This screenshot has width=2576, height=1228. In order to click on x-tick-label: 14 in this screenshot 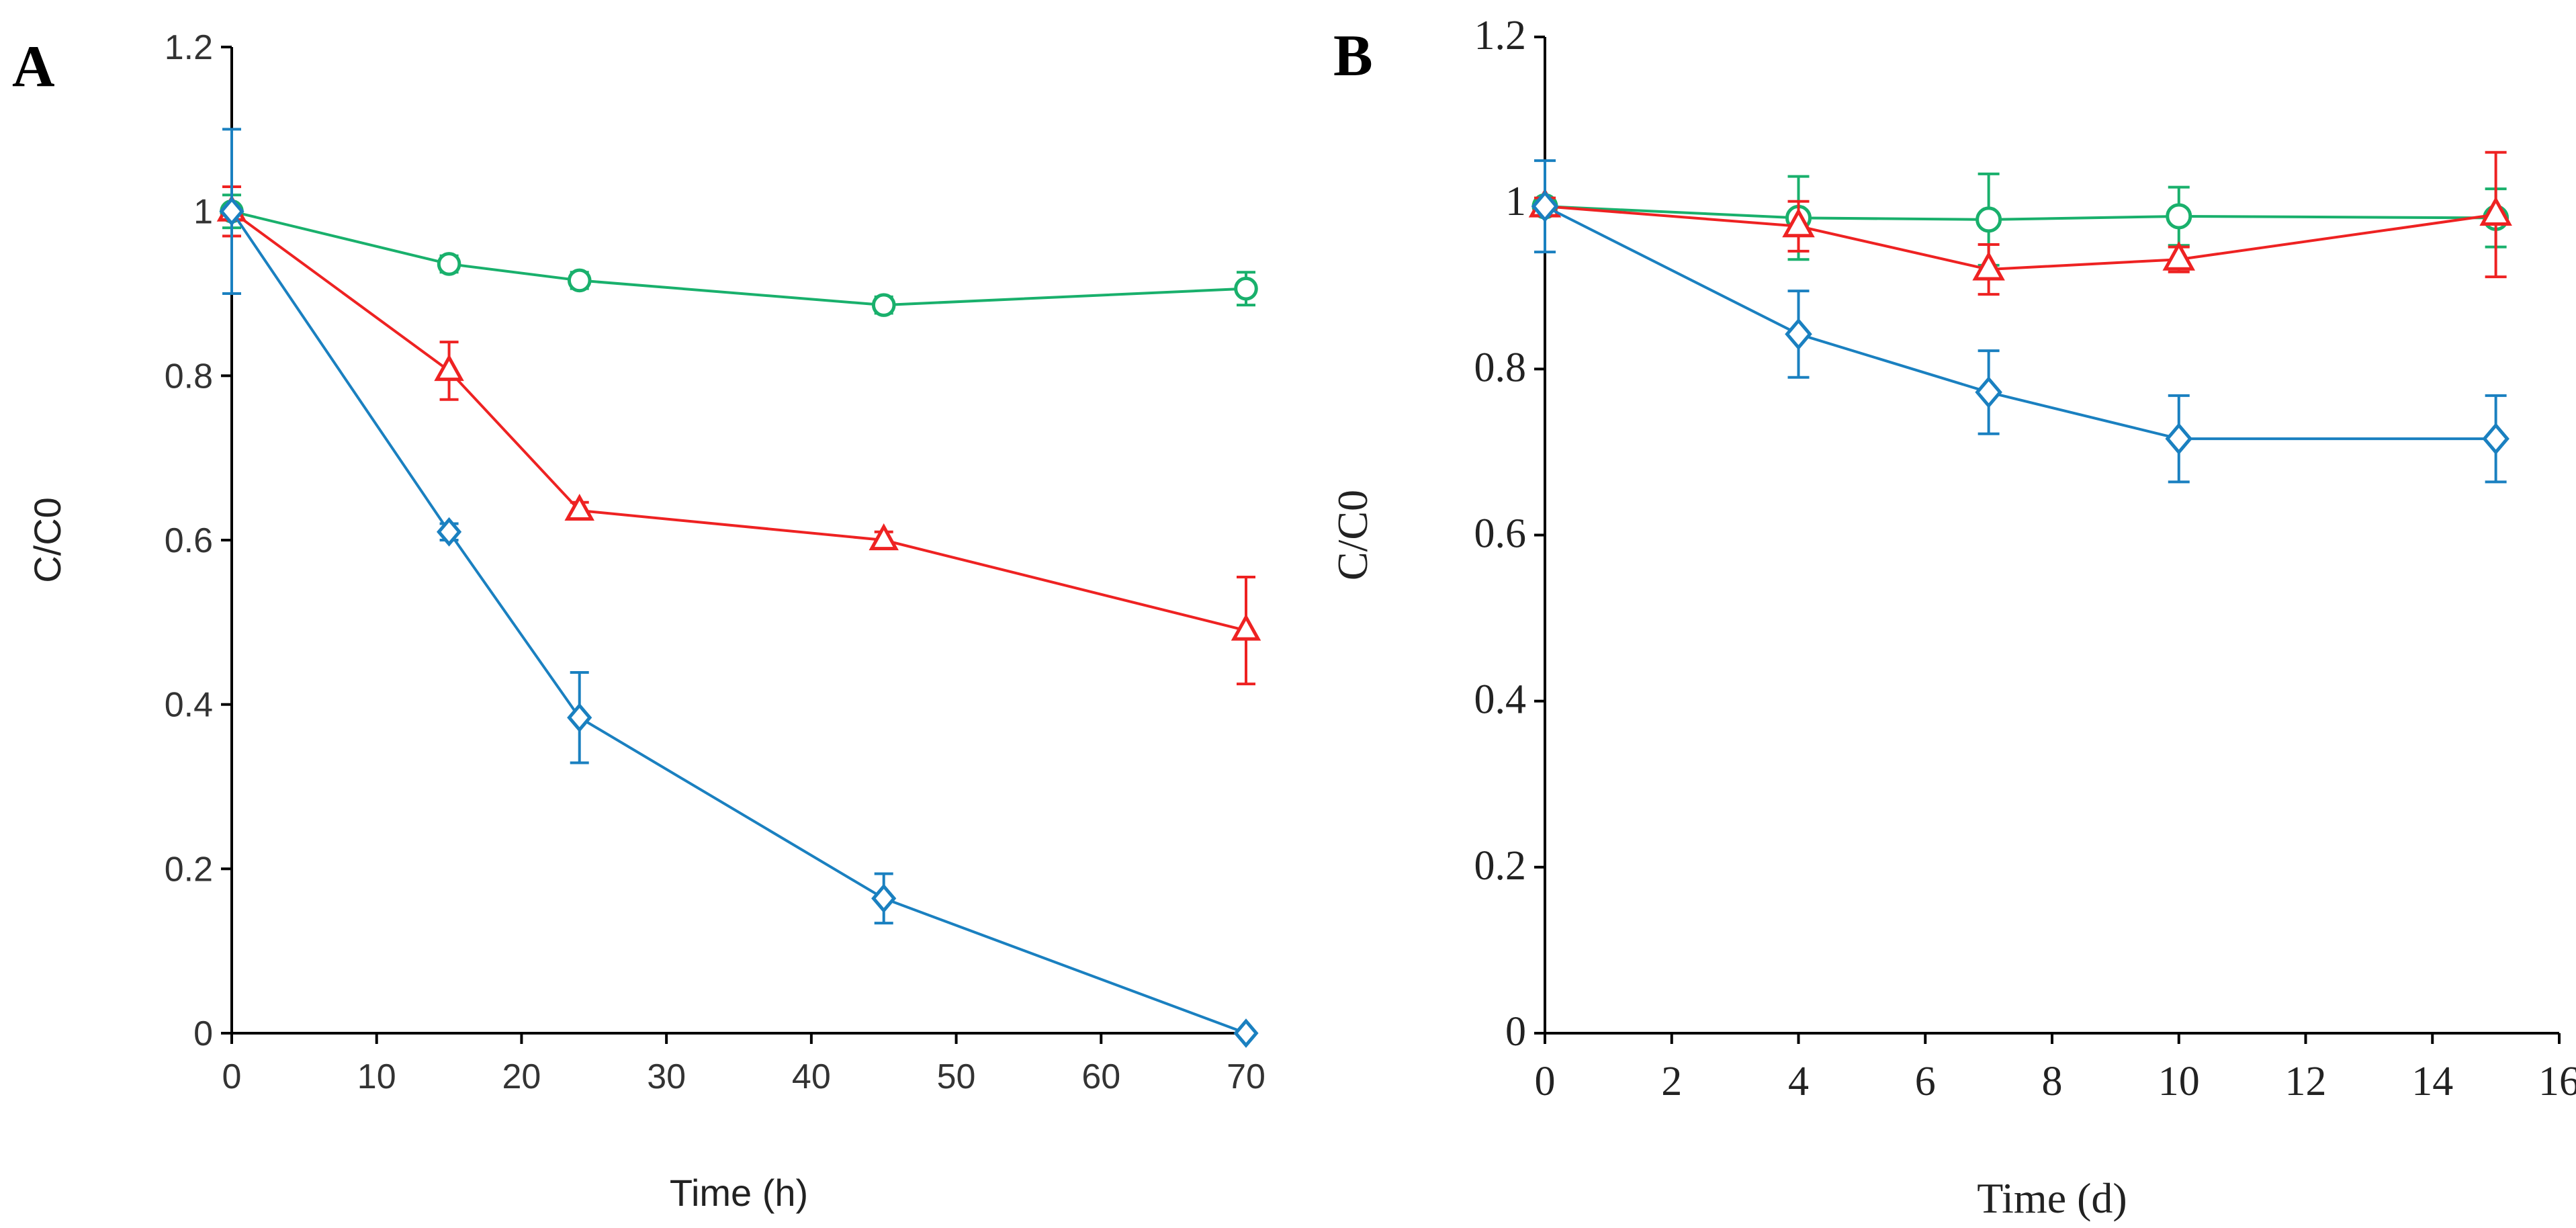, I will do `click(2432, 1081)`.